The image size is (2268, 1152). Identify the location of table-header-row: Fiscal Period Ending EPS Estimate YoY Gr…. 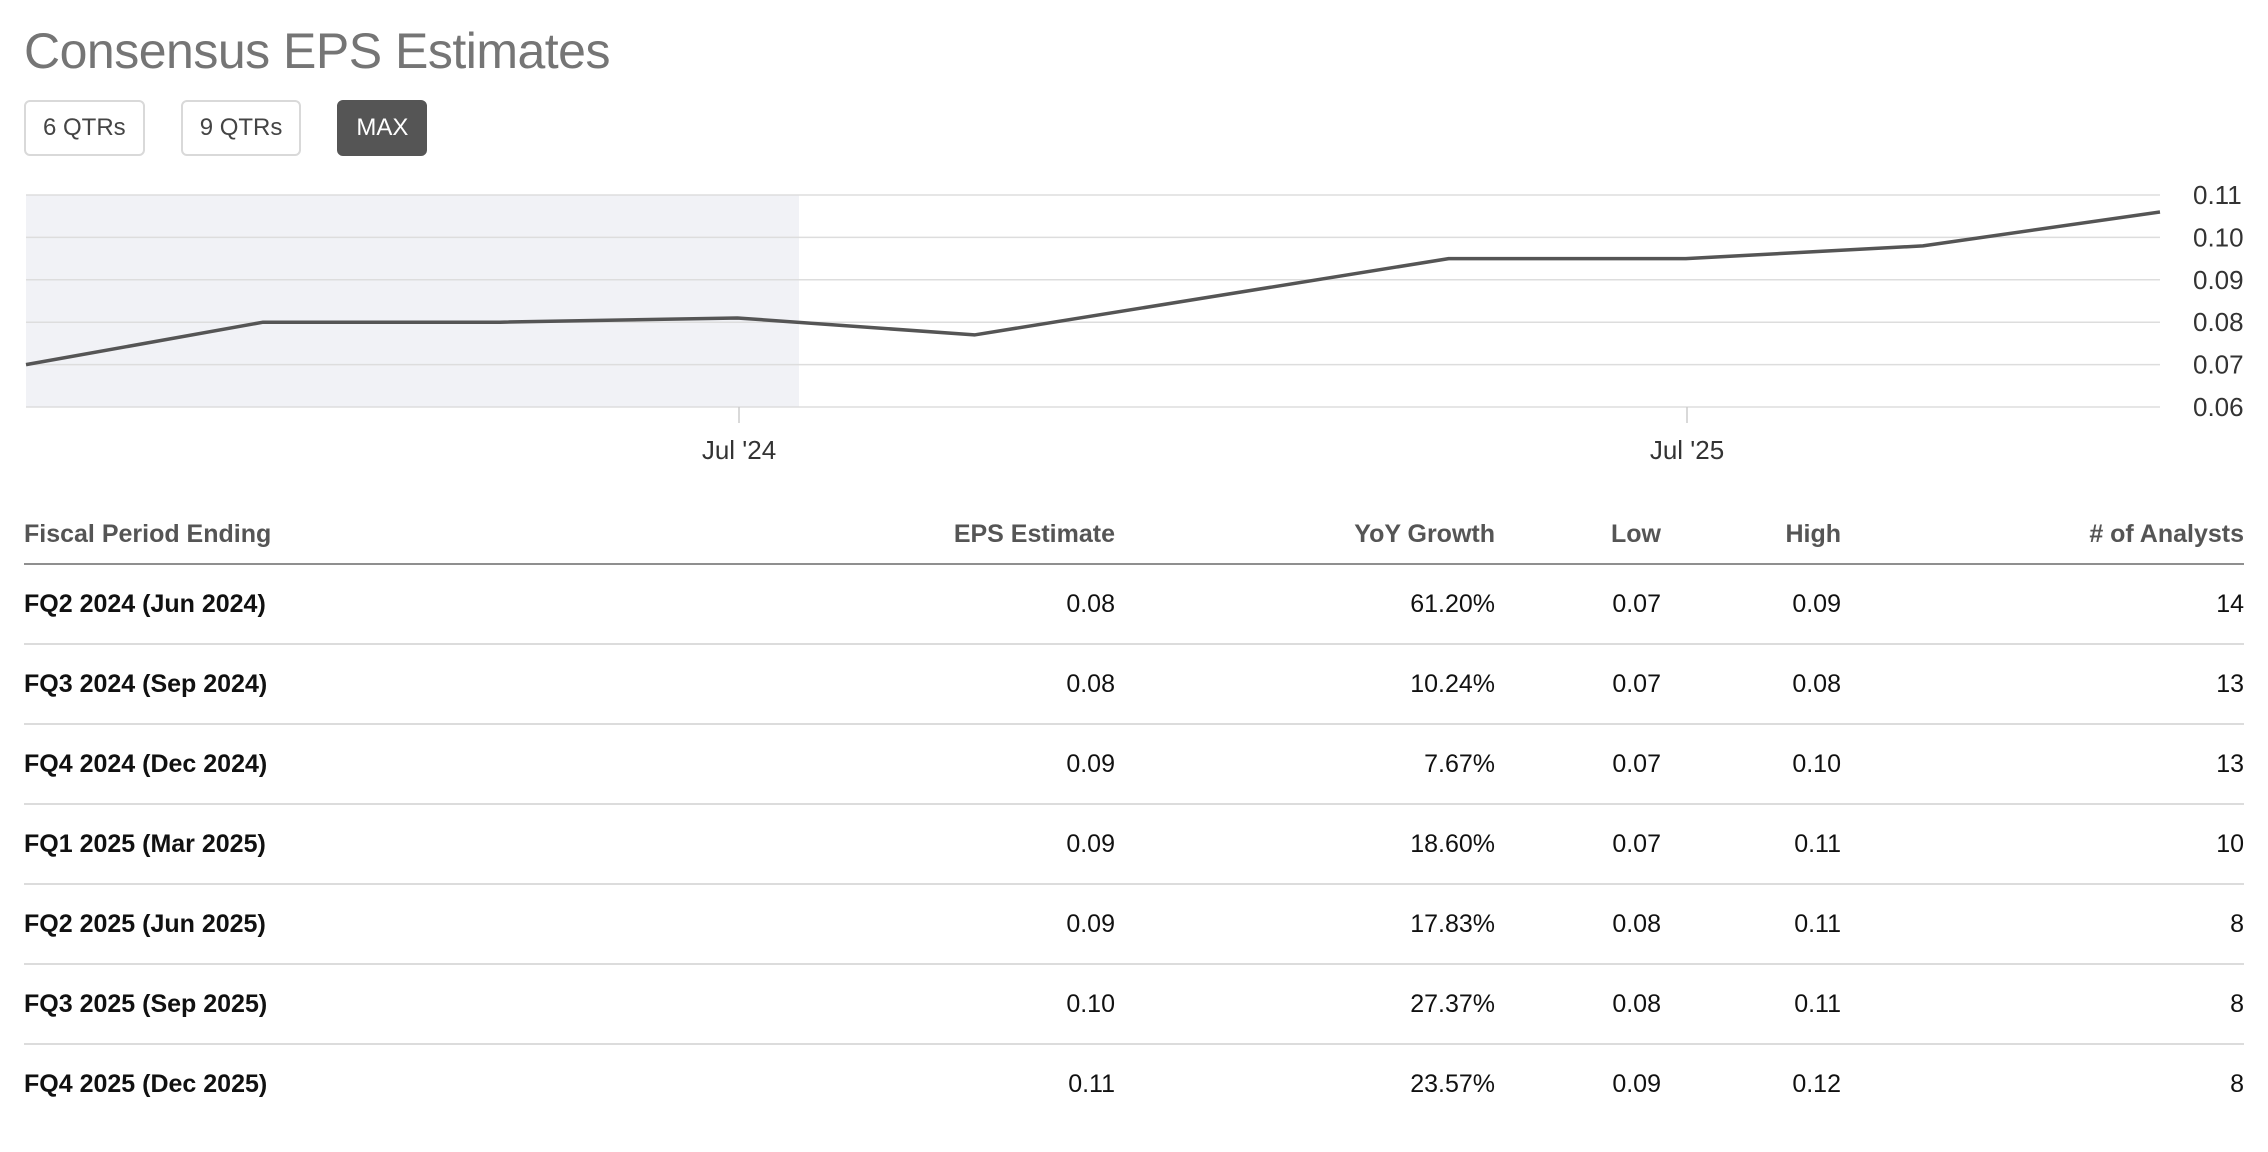
(1134, 535).